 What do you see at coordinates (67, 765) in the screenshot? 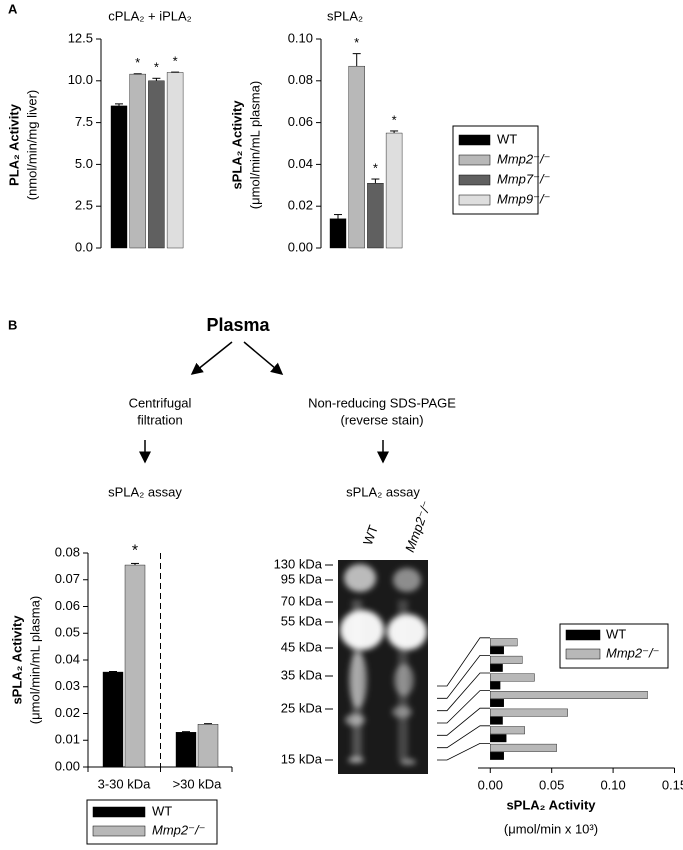
I see `y-tick-label: 0.00` at bounding box center [67, 765].